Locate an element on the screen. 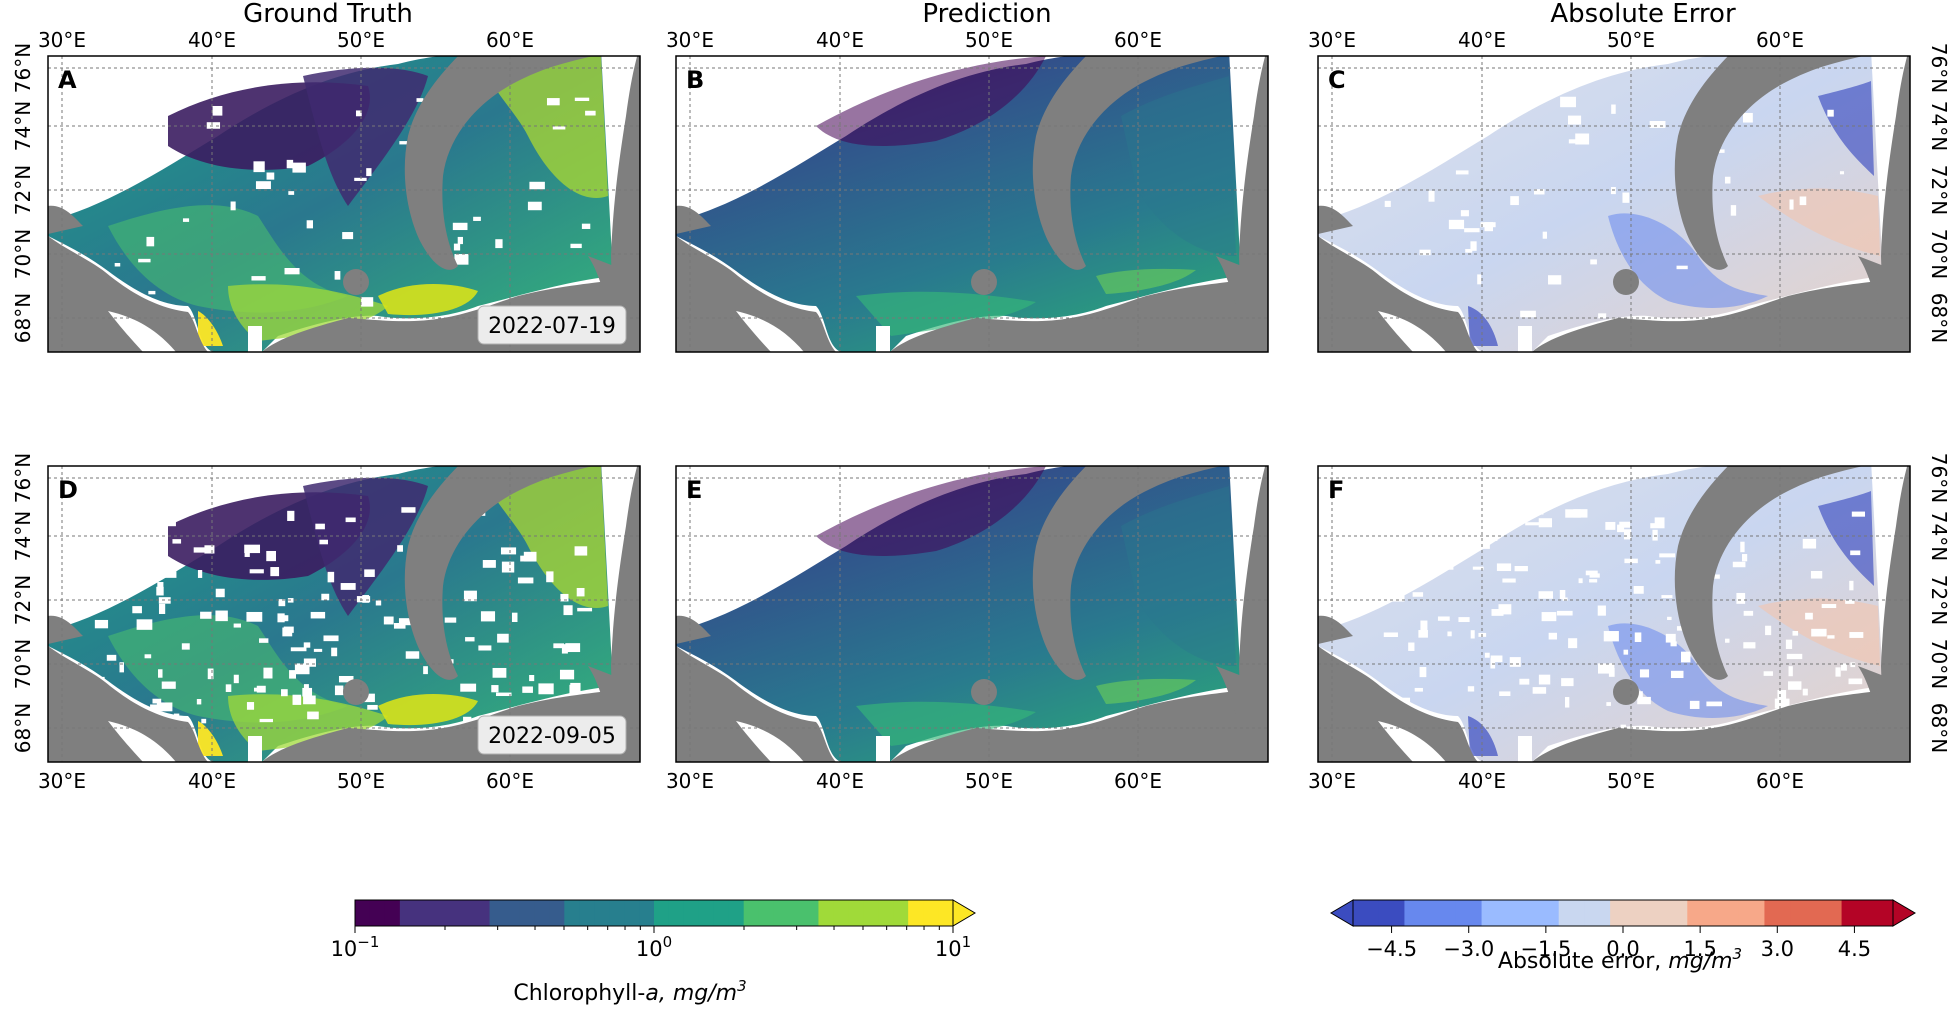 The height and width of the screenshot is (1014, 1949). left-latitude-tick: 76°N is located at coordinates (23, 68).